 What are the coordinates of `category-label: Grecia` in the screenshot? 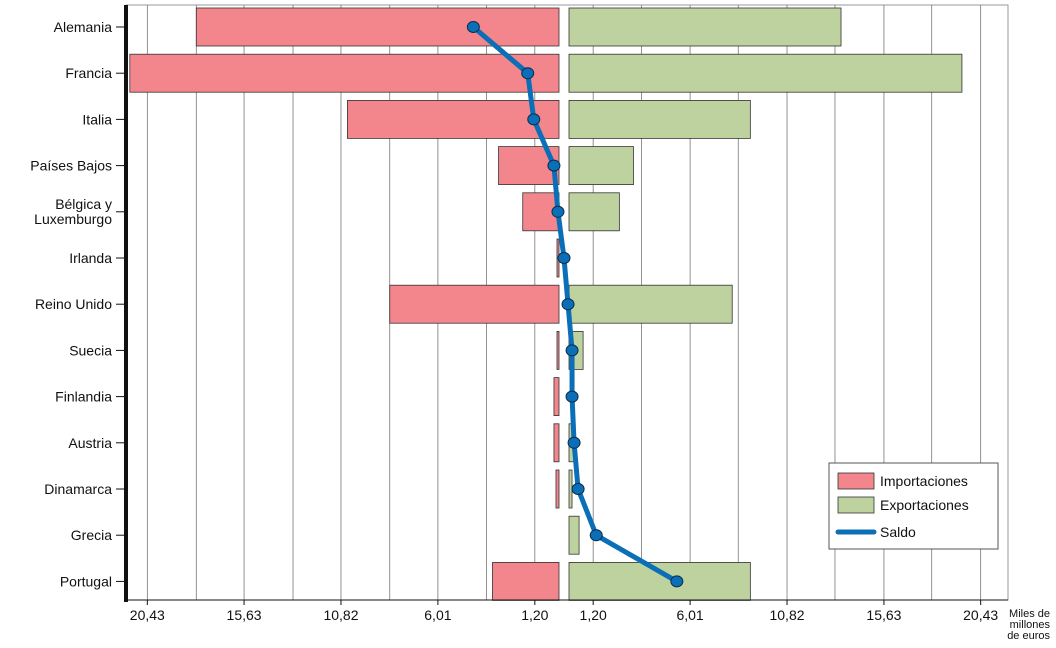 It's located at (91, 535).